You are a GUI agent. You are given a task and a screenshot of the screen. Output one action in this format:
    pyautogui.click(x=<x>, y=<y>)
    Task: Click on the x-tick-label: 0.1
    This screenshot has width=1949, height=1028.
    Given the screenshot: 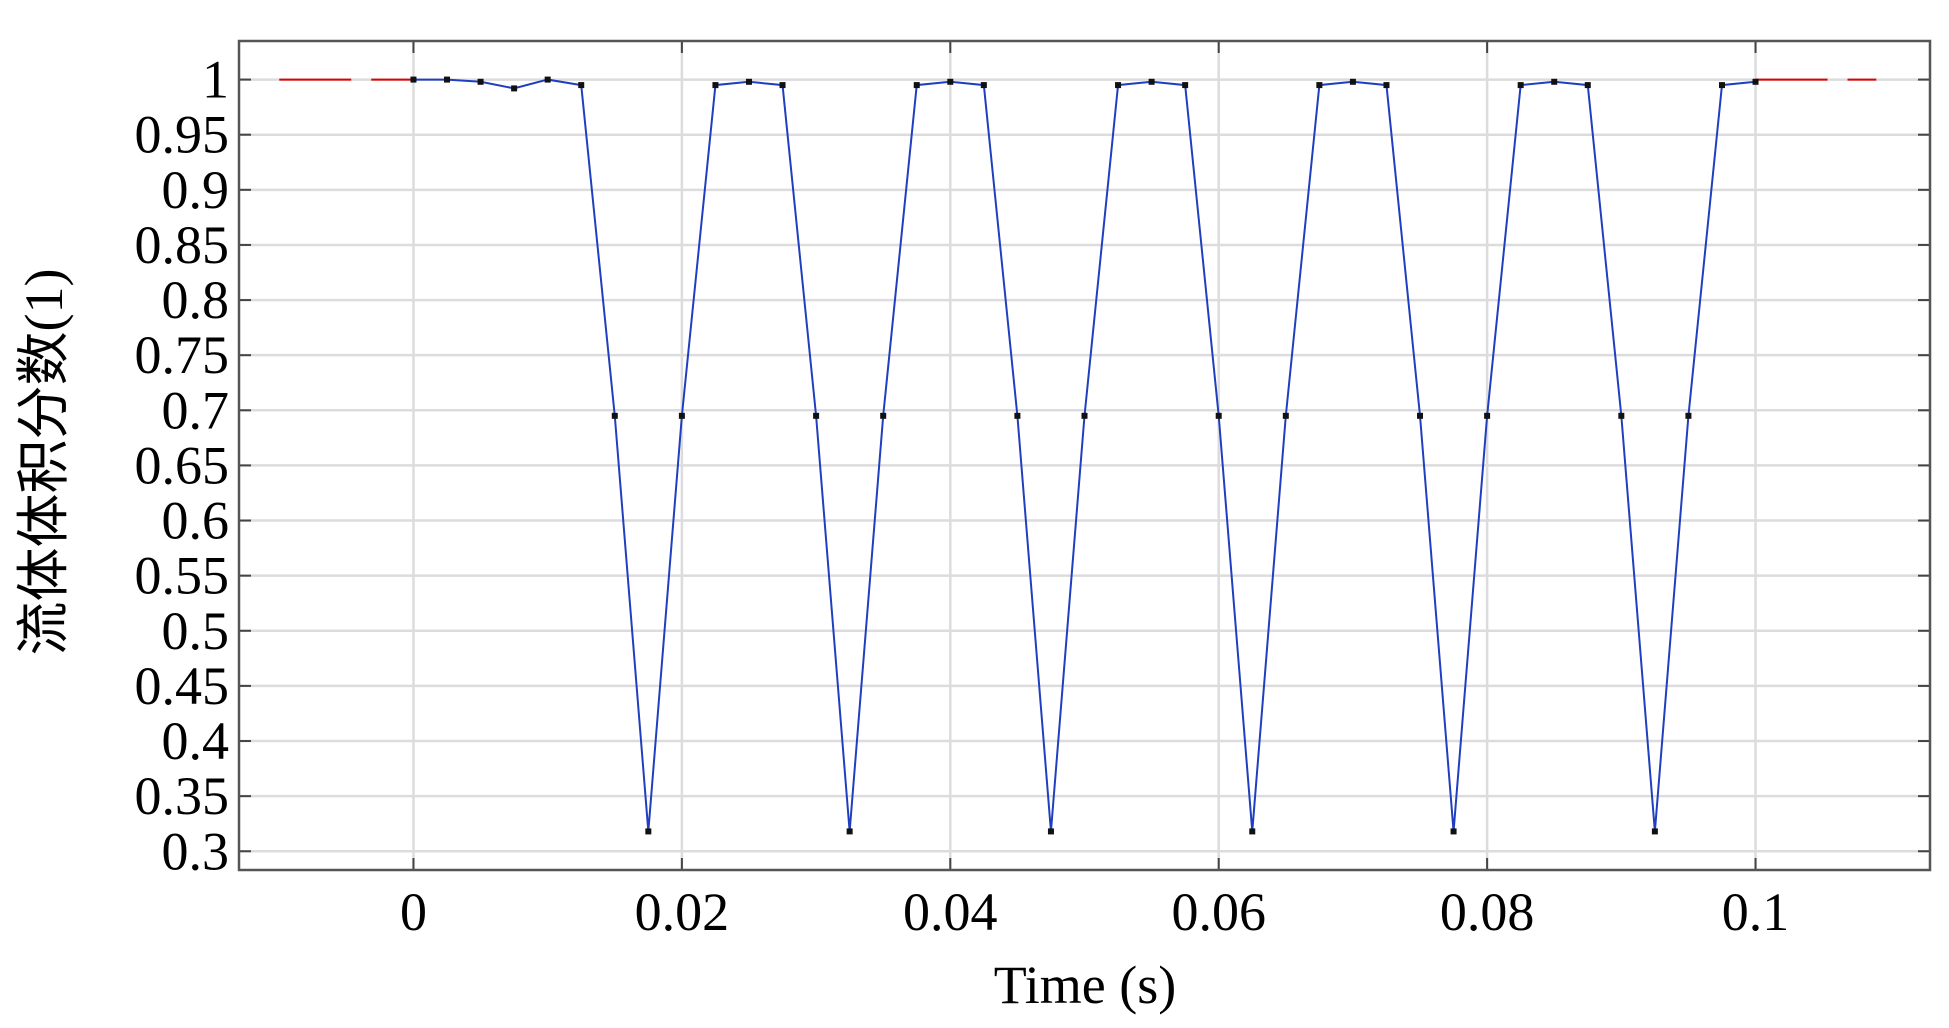 What is the action you would take?
    pyautogui.click(x=1756, y=912)
    